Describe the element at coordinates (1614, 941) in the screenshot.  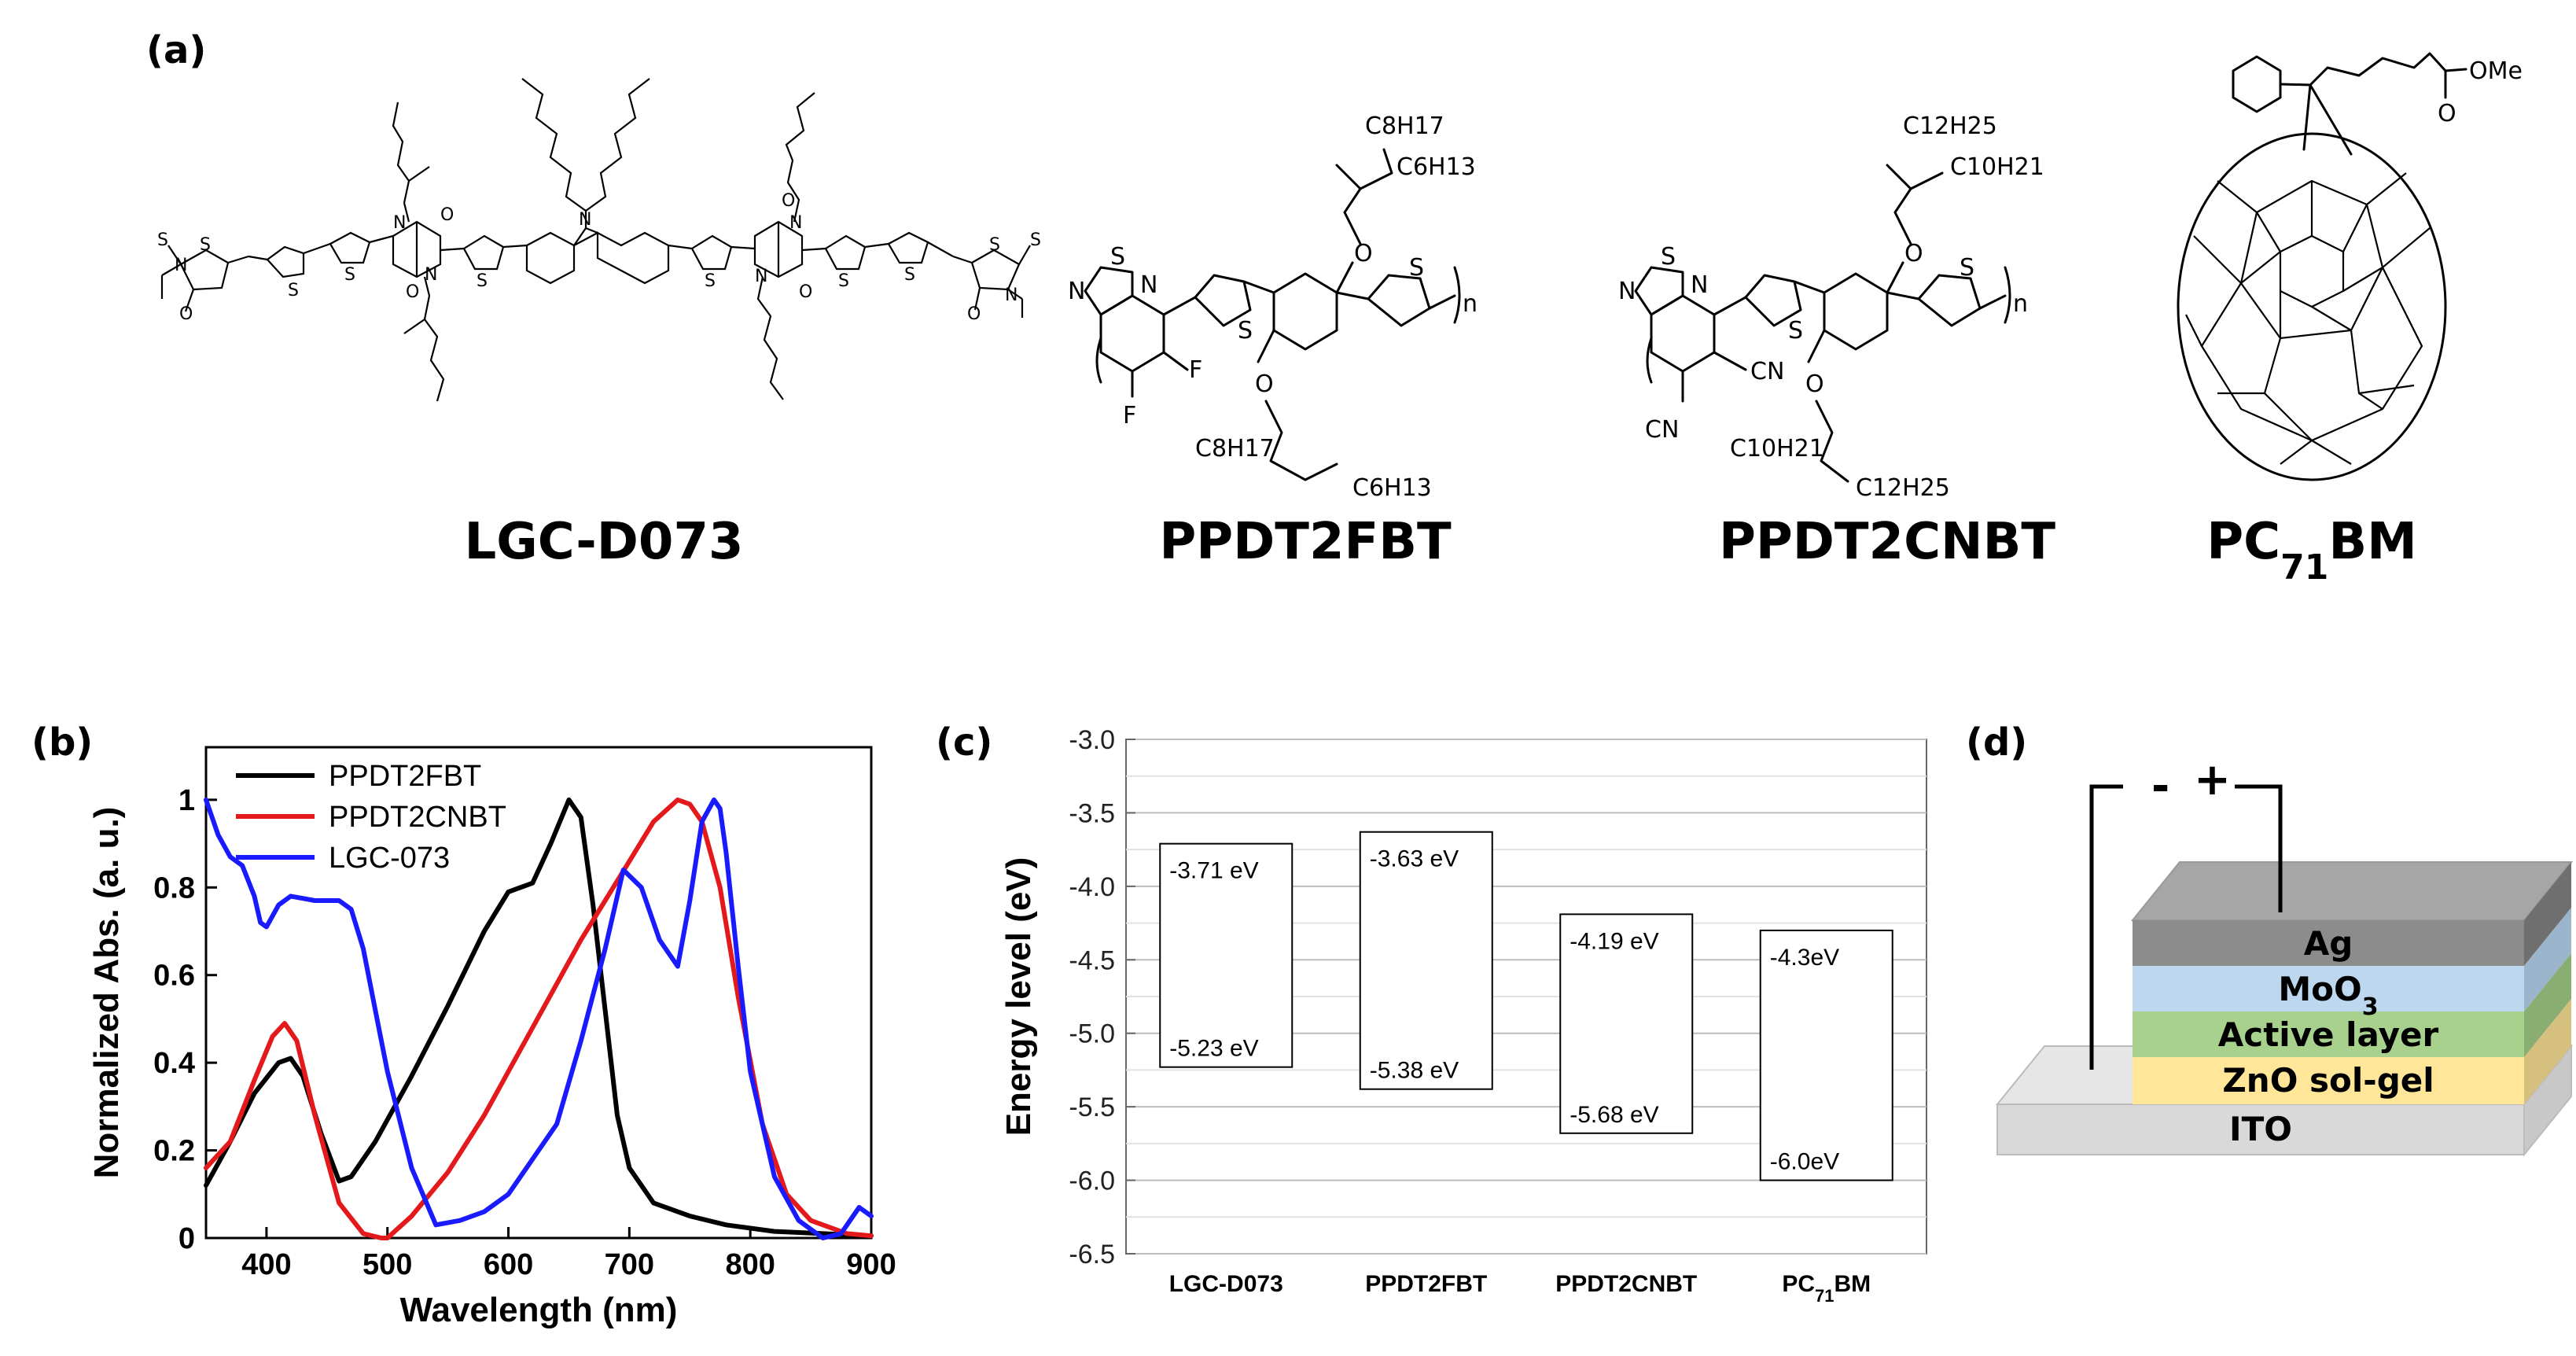
I see `lumo-label: -4.19 eV` at that location.